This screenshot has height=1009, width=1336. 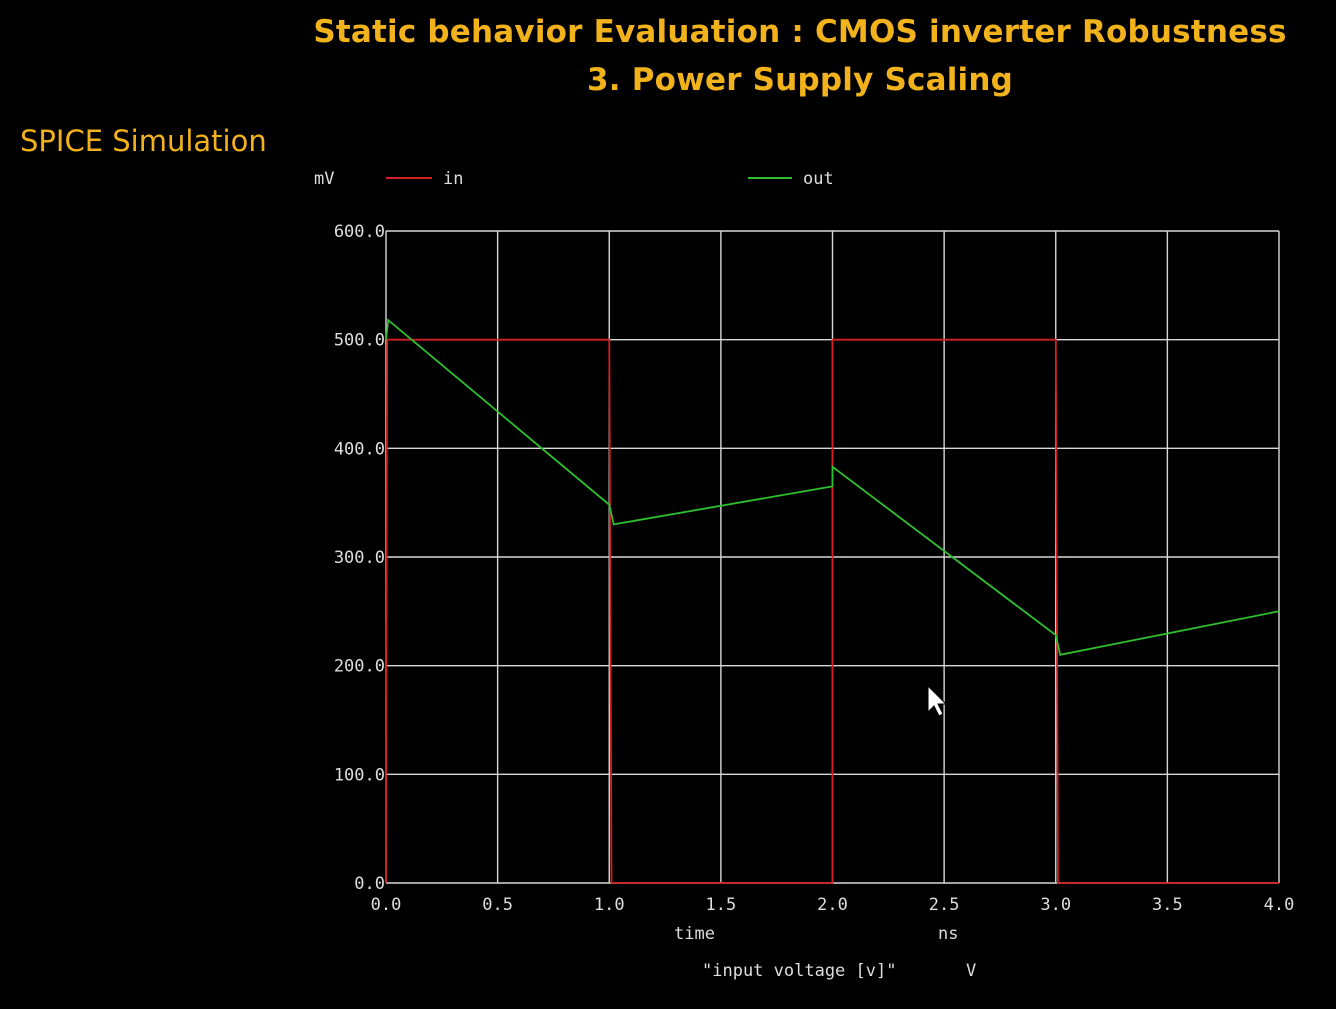 What do you see at coordinates (1055, 905) in the screenshot?
I see `x-tick-label: 3.0` at bounding box center [1055, 905].